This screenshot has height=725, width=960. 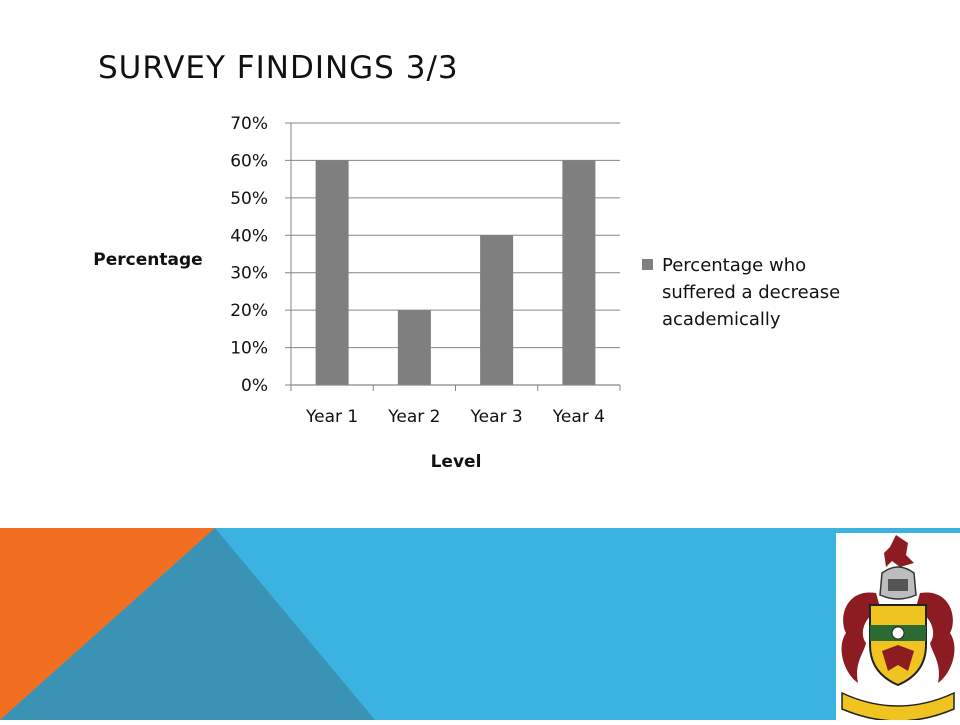 What do you see at coordinates (249, 255) in the screenshot?
I see `y-tick-labels: 0% 10% 20% 30% 40% 50% 60% 70%` at bounding box center [249, 255].